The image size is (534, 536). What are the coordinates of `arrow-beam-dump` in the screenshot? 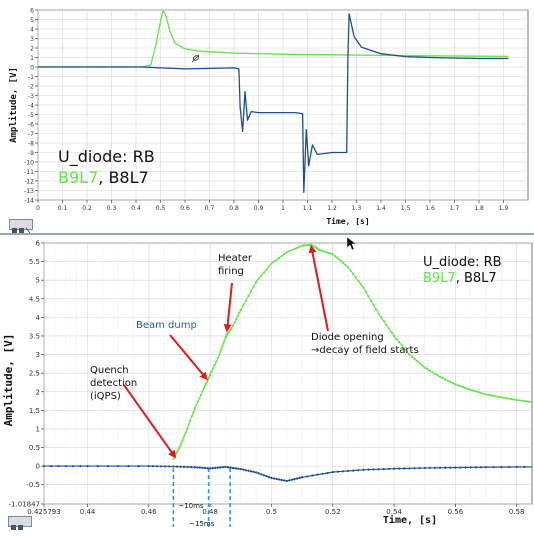 It's located at (188, 357).